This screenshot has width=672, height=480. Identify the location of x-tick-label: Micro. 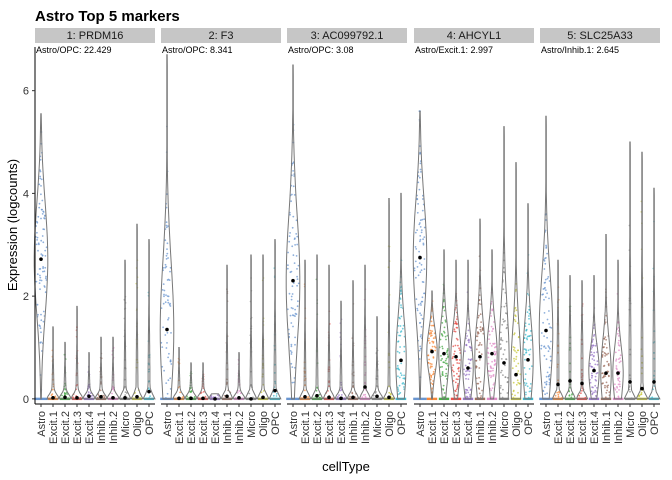
(505, 424).